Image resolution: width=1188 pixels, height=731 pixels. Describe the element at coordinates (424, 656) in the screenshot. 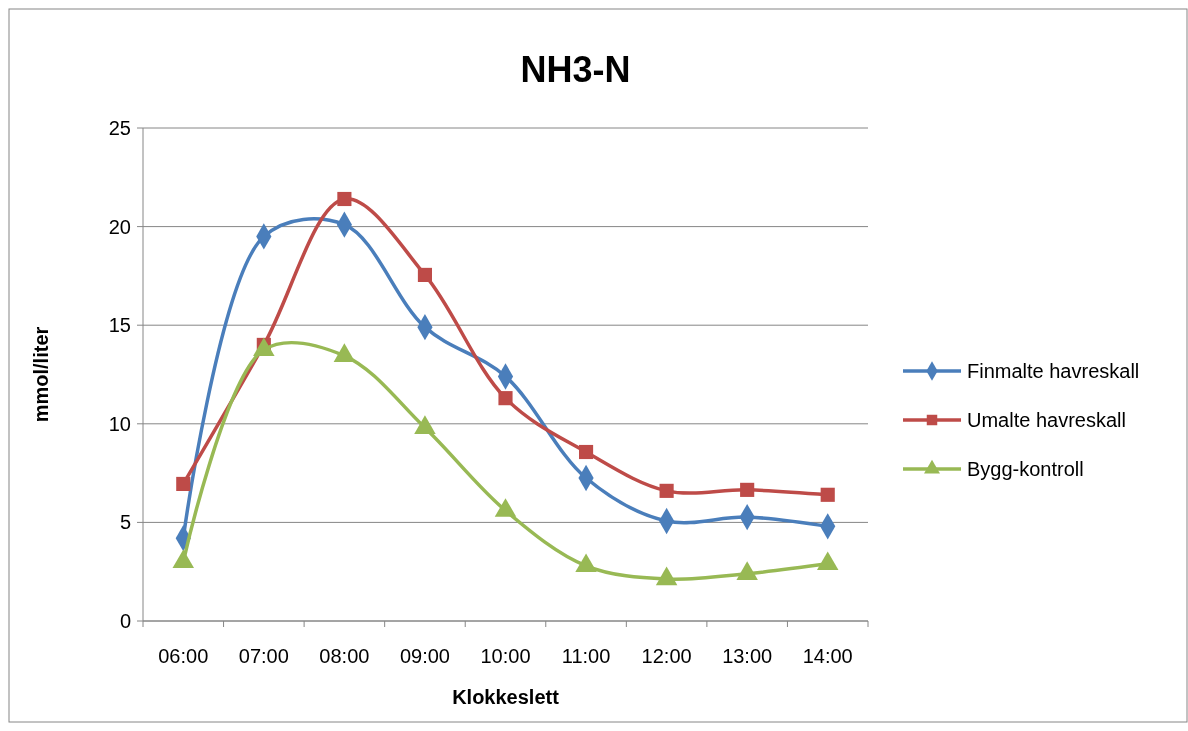

I see `x-tick-label: 09:00` at that location.